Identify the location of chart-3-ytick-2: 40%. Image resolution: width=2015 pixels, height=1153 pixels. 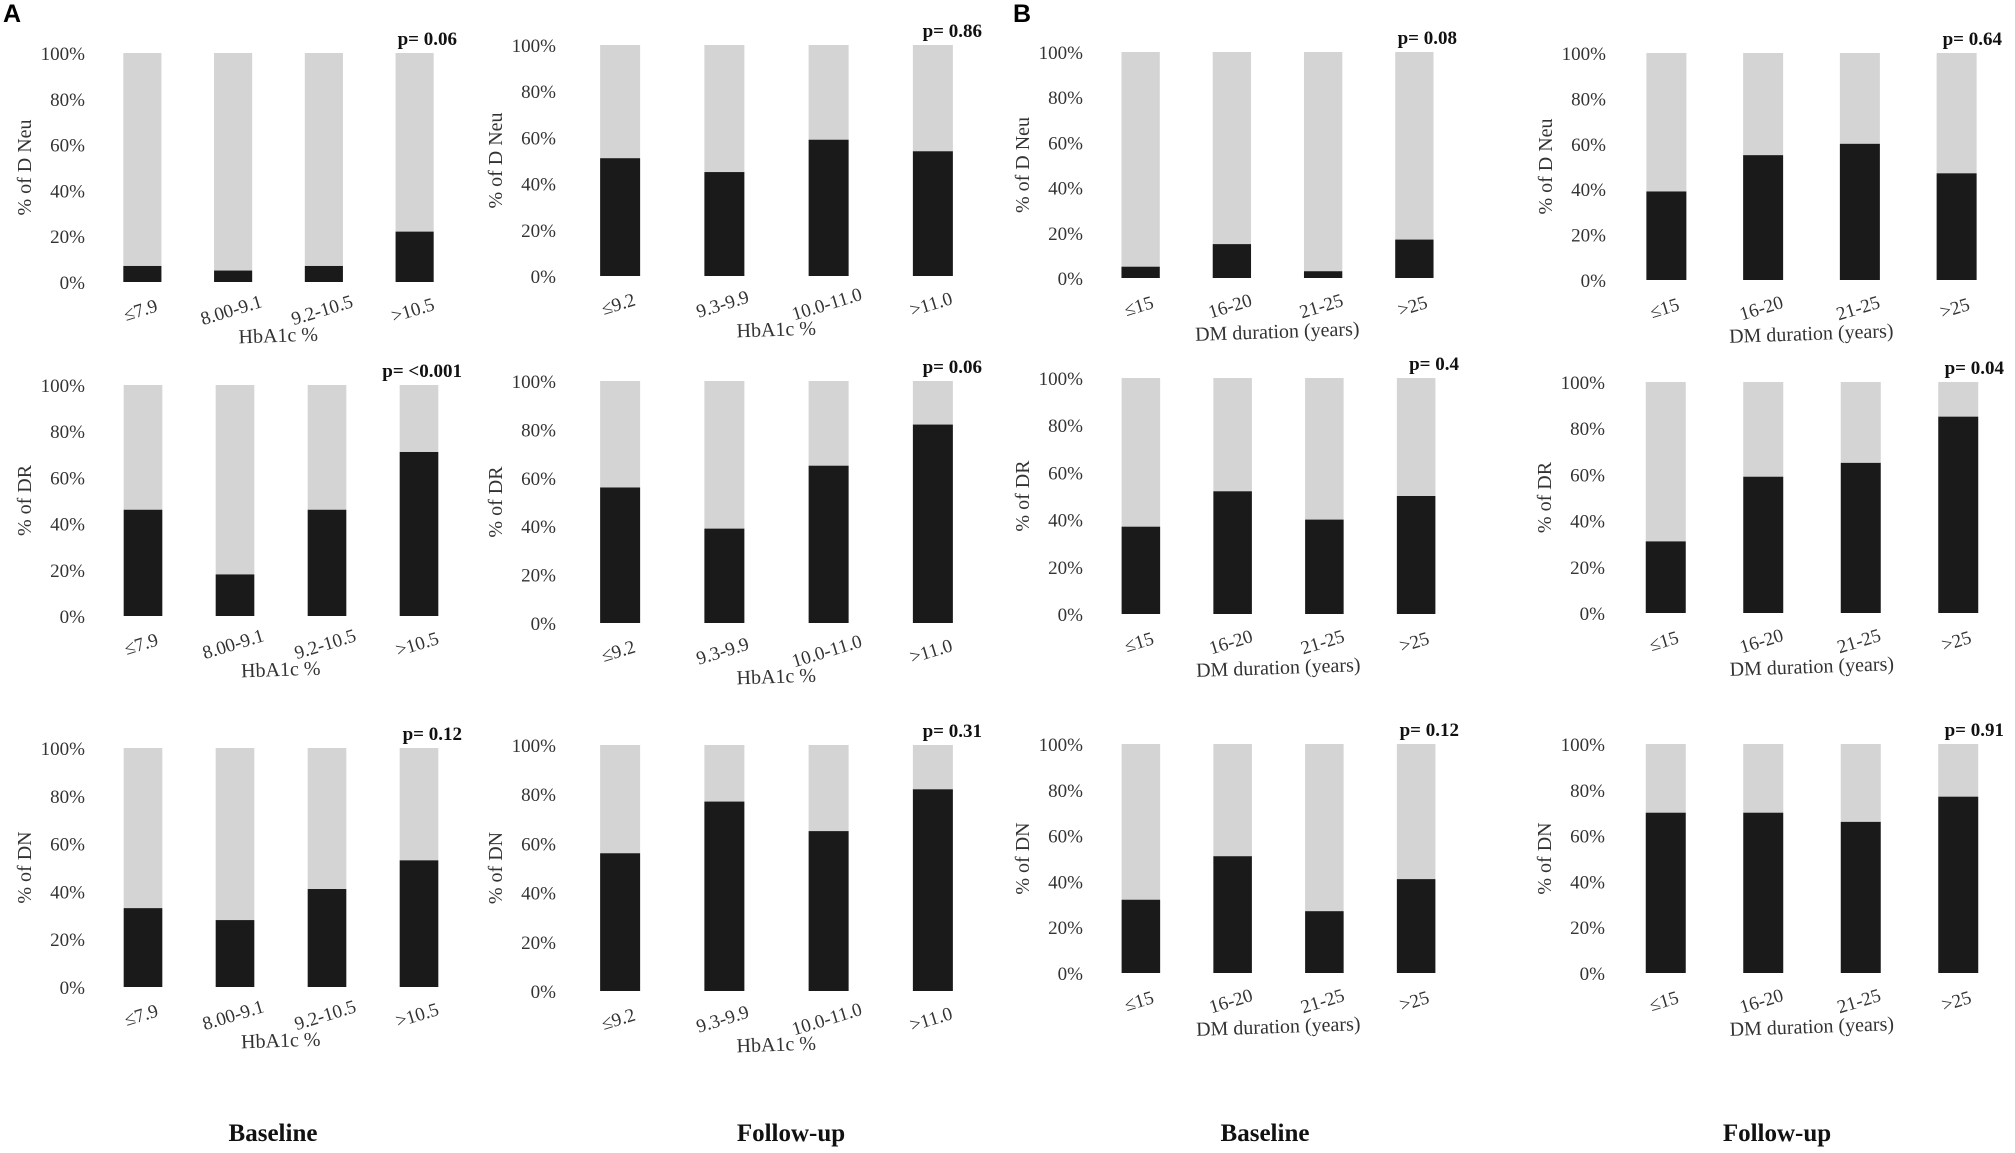
(1065, 189).